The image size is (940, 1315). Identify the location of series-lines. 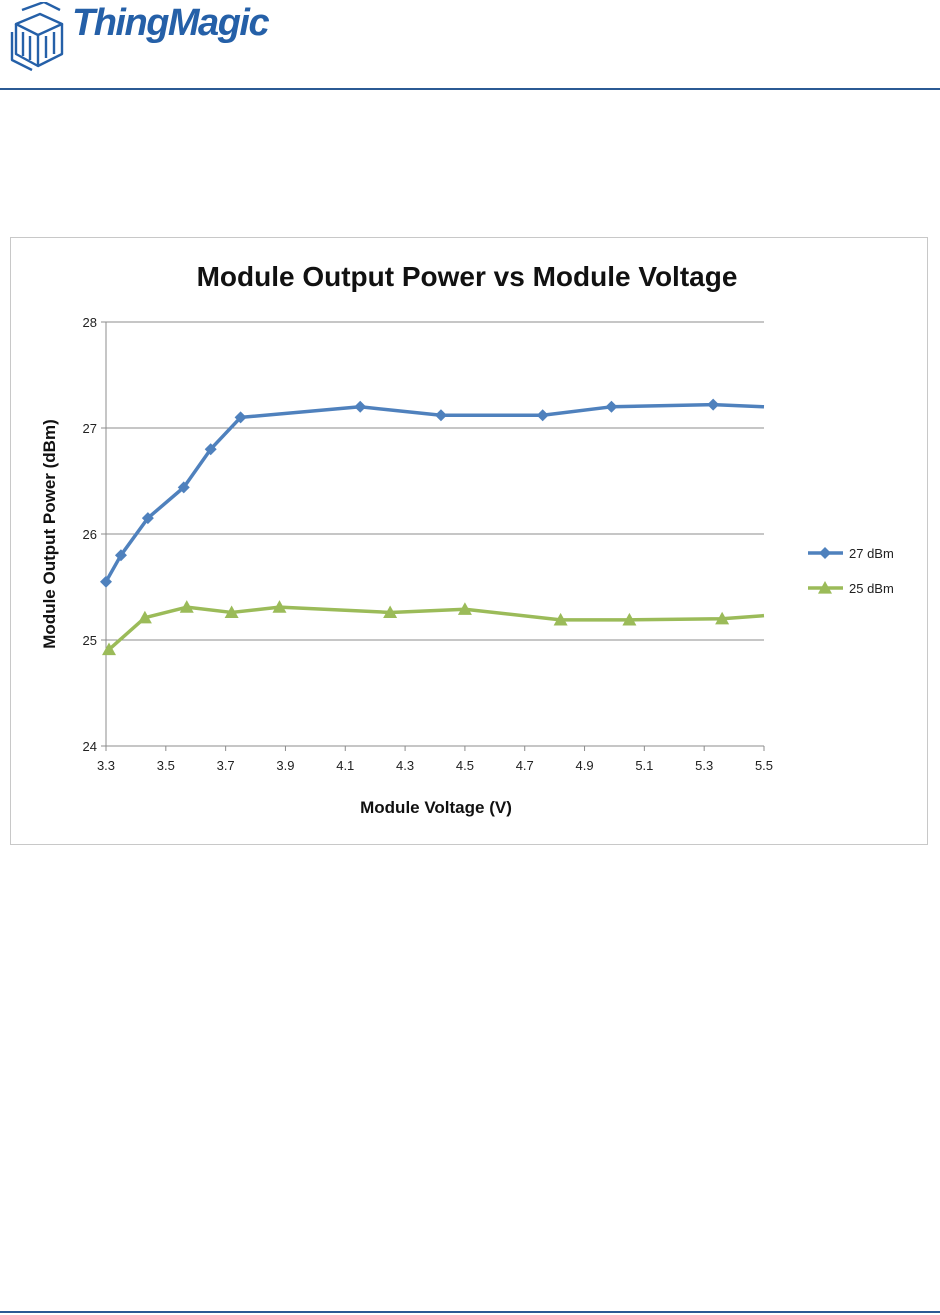
(432, 527).